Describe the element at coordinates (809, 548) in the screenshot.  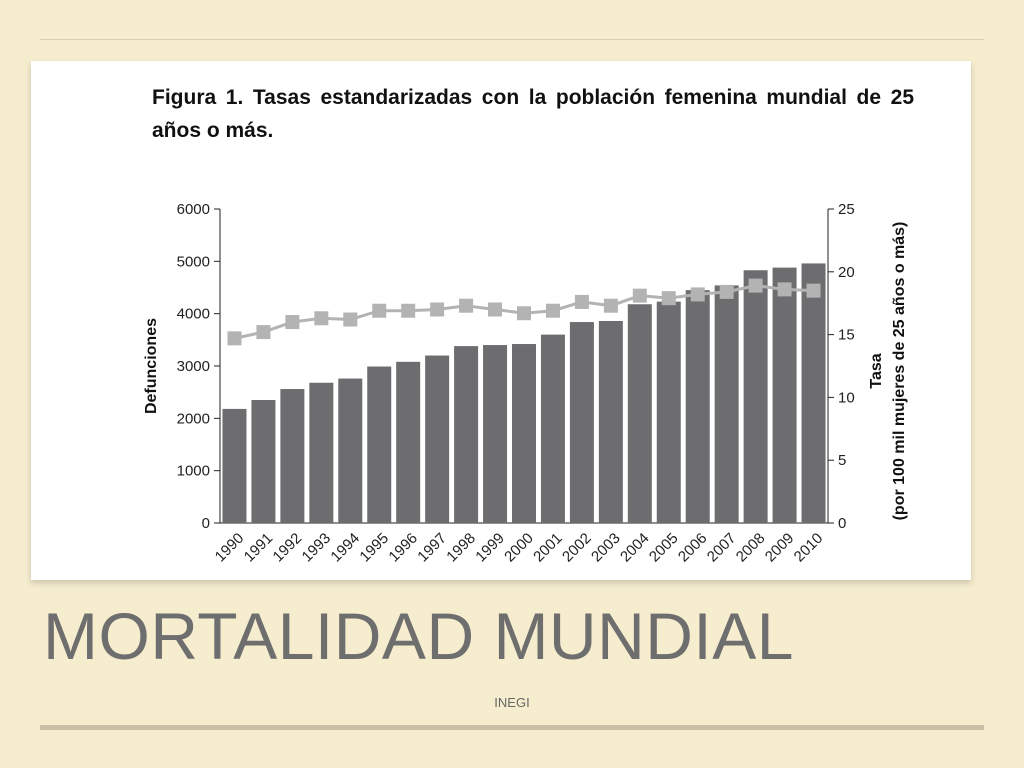
I see `x-tick-label: 2010` at that location.